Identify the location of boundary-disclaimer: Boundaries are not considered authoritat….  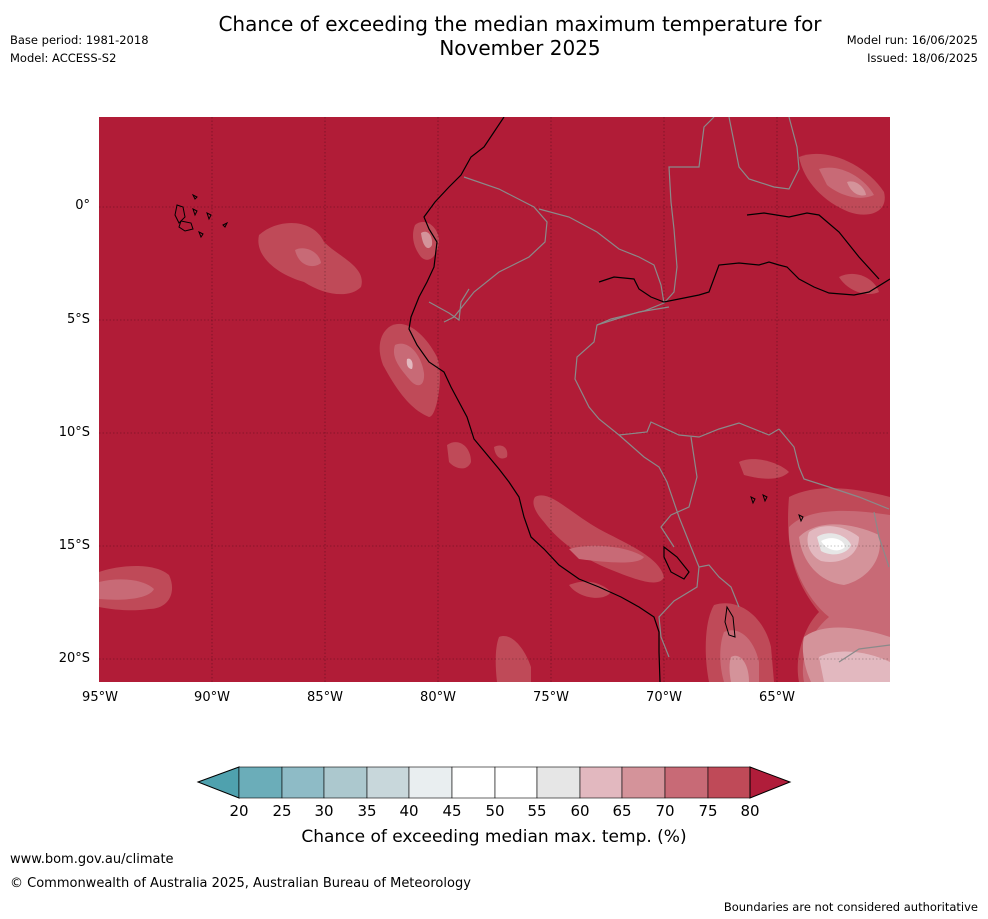
(850, 907).